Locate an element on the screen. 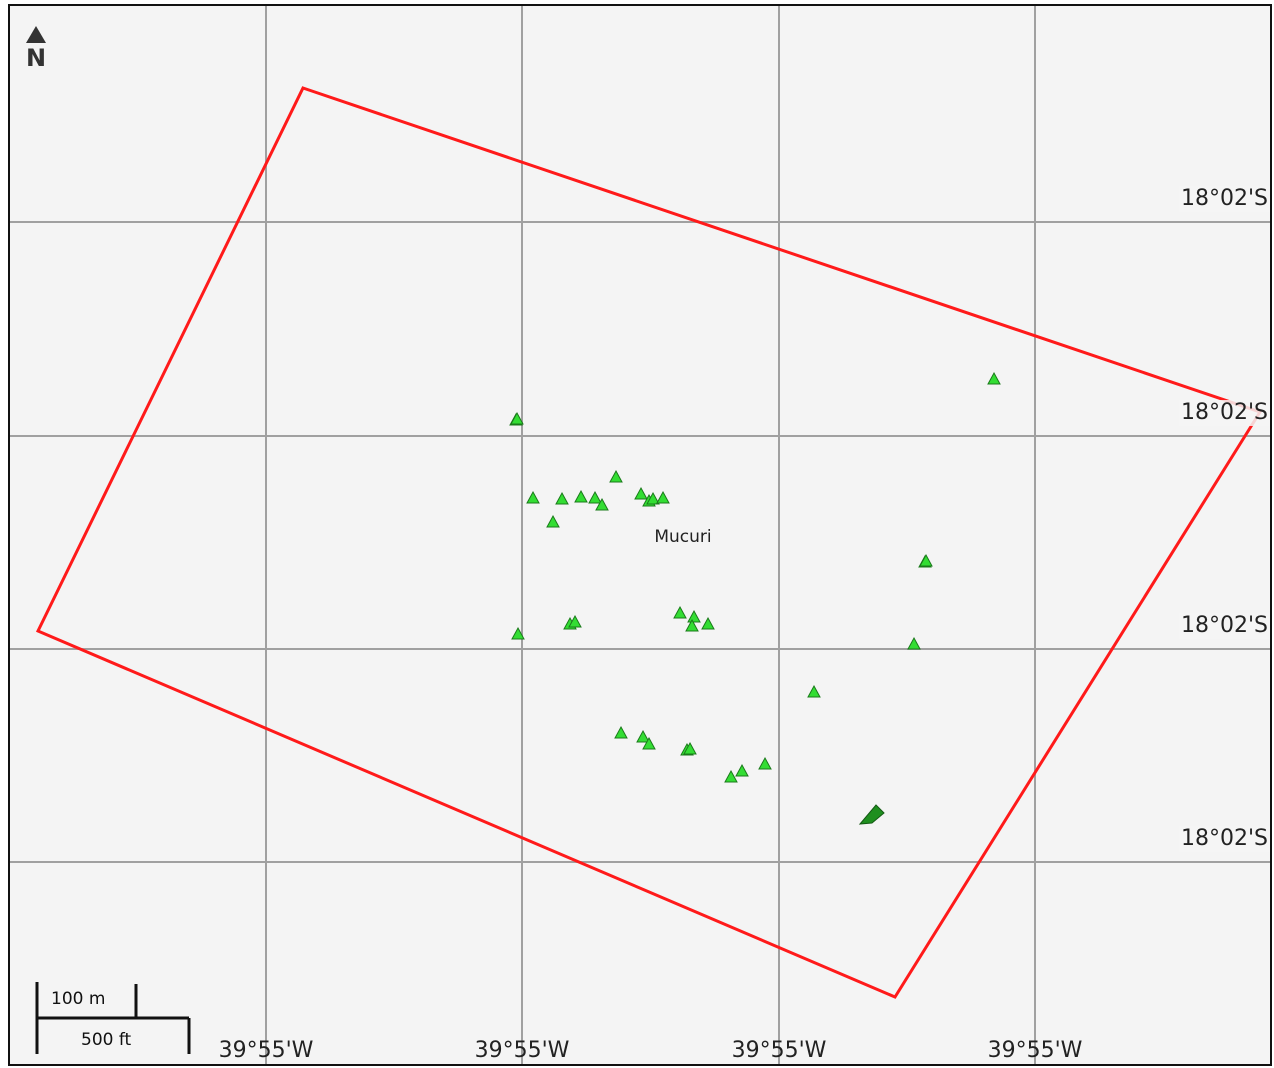 Image resolution: width=1274 pixels, height=1068 pixels. longitude-label-1: 39°55'W is located at coordinates (266, 1050).